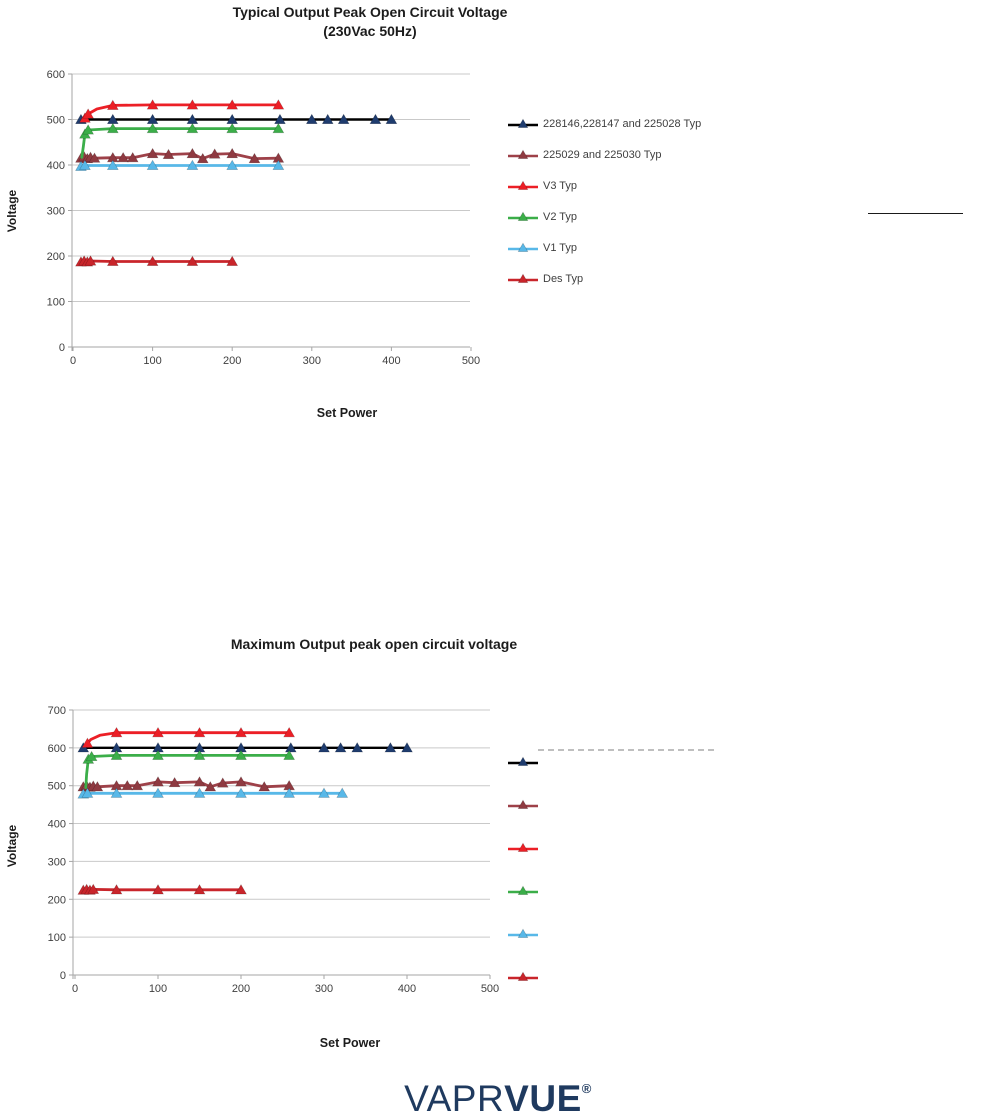 This screenshot has height=1120, width=1005. I want to click on y-tick-label: 600, so click(56, 75).